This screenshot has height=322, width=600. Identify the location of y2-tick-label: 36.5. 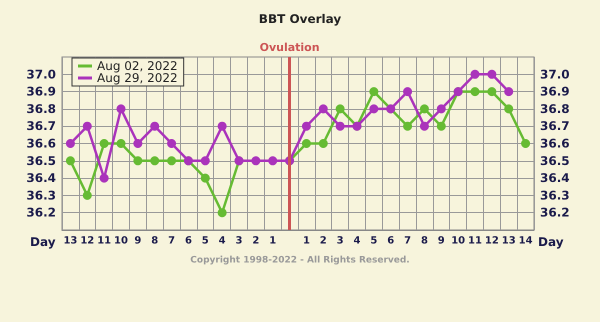
(555, 161).